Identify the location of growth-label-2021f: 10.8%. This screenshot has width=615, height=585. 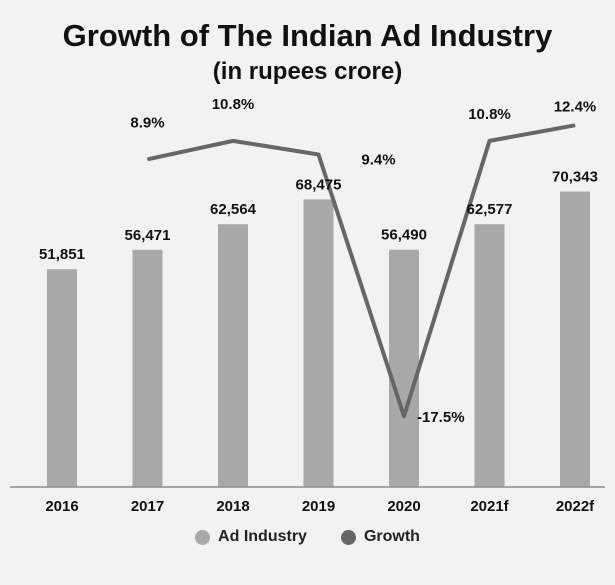
(489, 114).